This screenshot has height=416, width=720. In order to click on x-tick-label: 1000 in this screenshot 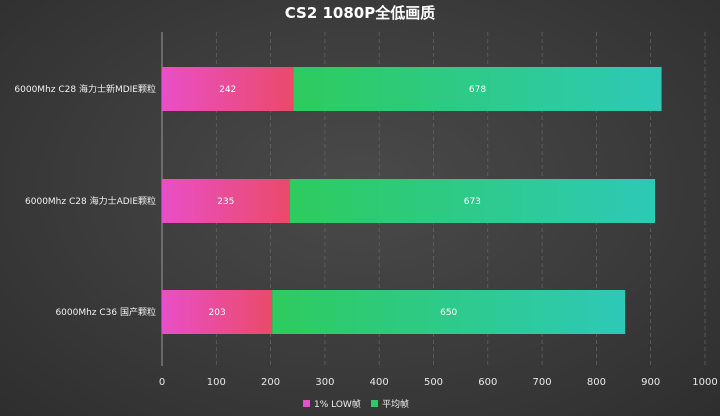, I will do `click(704, 382)`.